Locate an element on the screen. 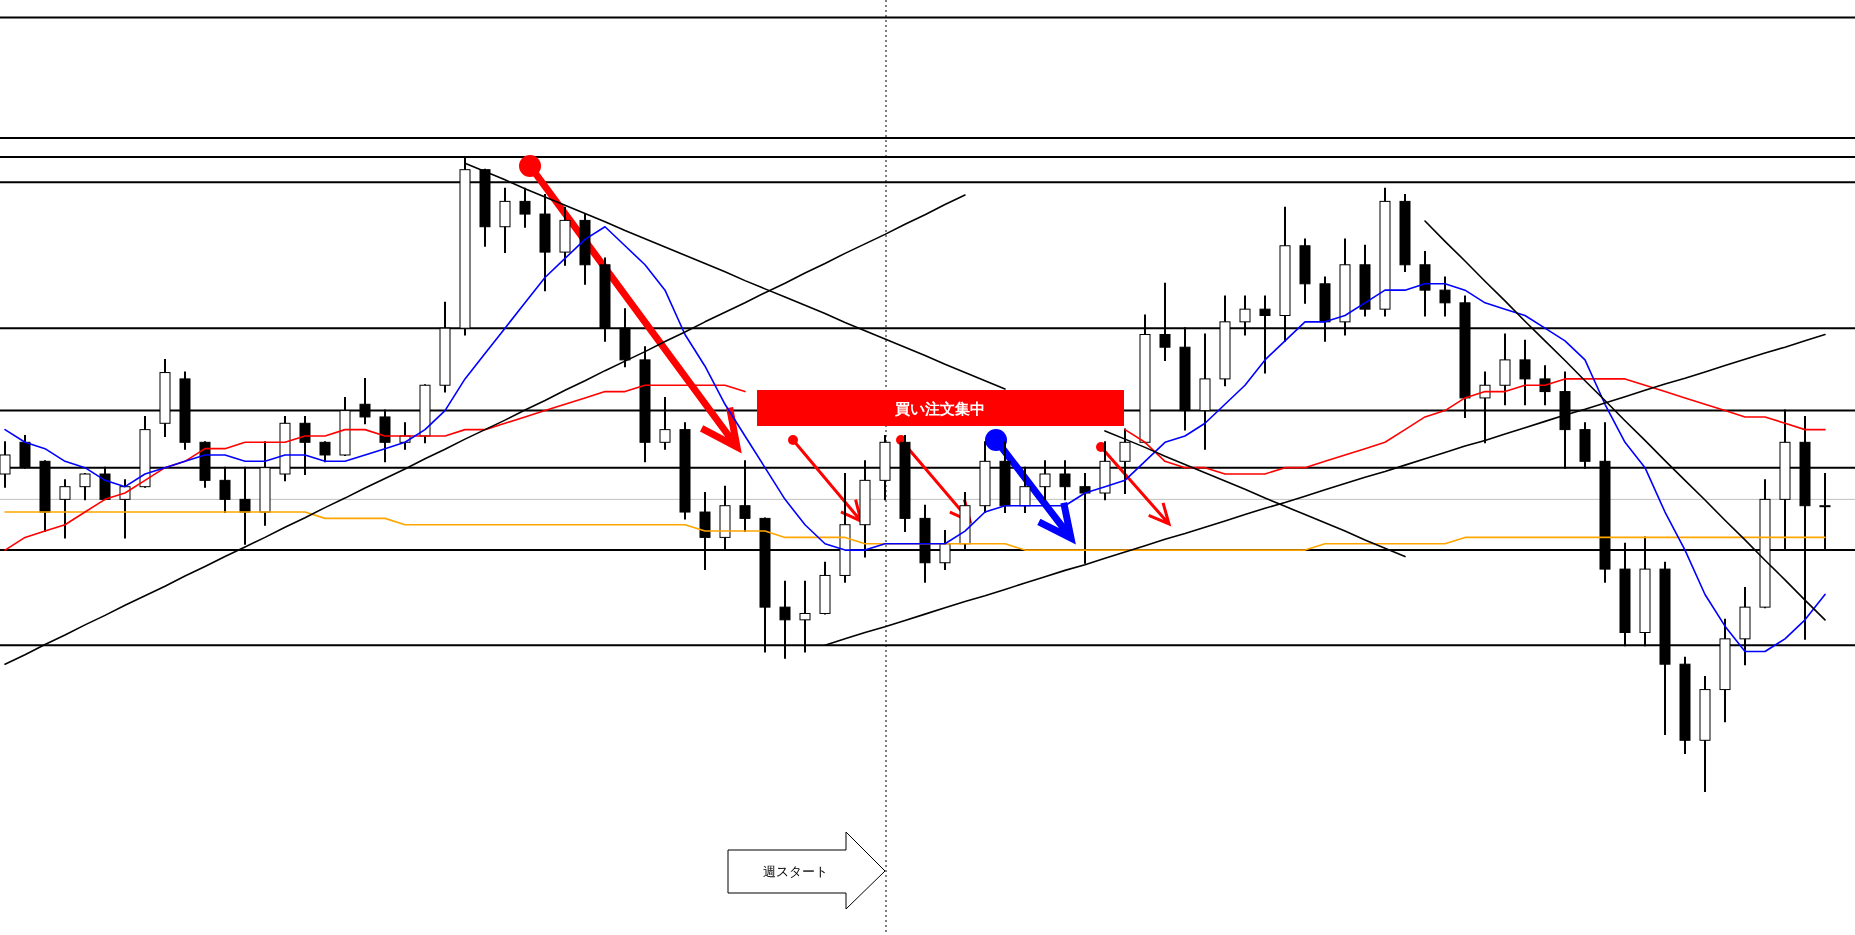  annotation: 買い注文集中 is located at coordinates (939, 409).